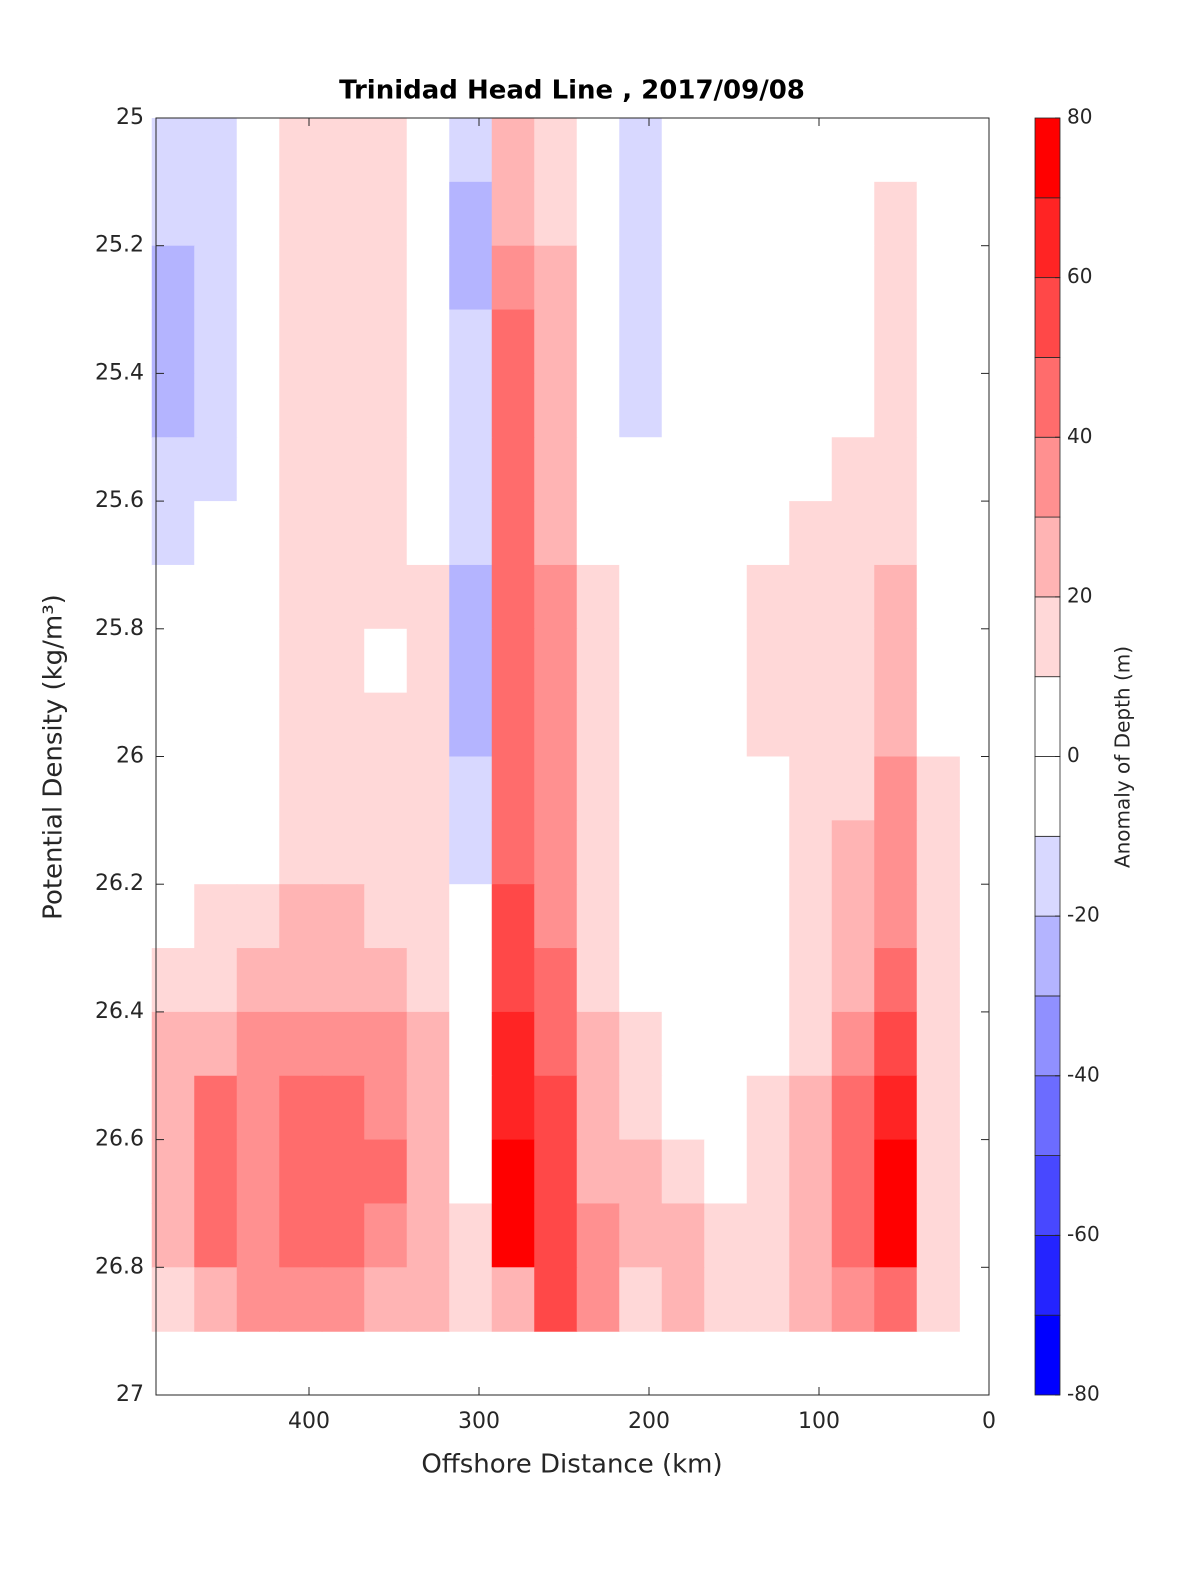 This screenshot has height=1579, width=1200. Describe the element at coordinates (989, 1421) in the screenshot. I see `x-tick-label: 0` at that location.